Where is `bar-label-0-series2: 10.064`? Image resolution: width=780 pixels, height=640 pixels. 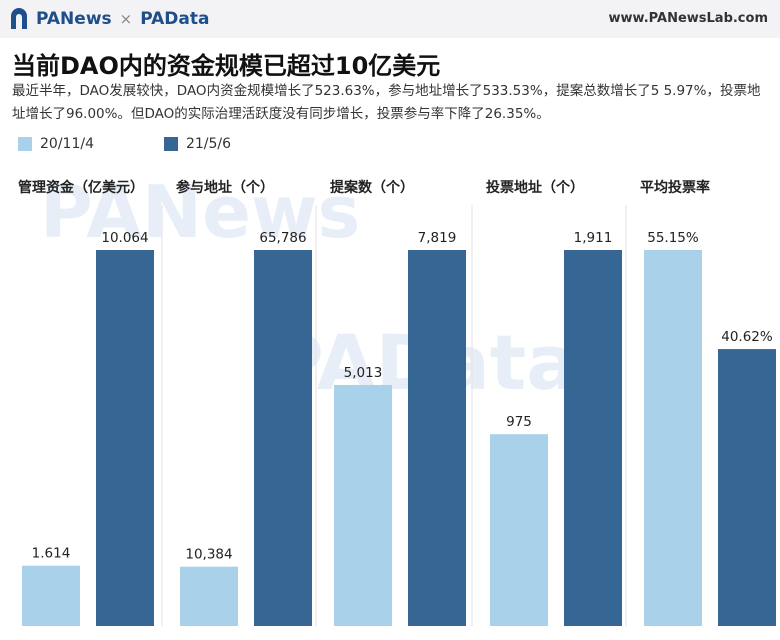 bar-label-0-series2: 10.064 is located at coordinates (124, 238).